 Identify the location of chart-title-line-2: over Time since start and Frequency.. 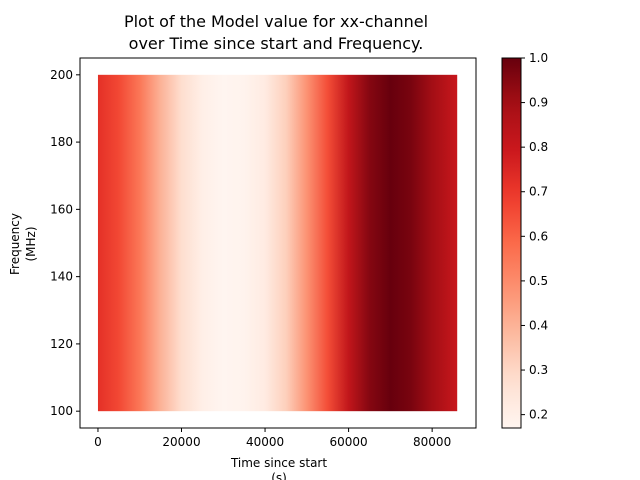
(276, 43).